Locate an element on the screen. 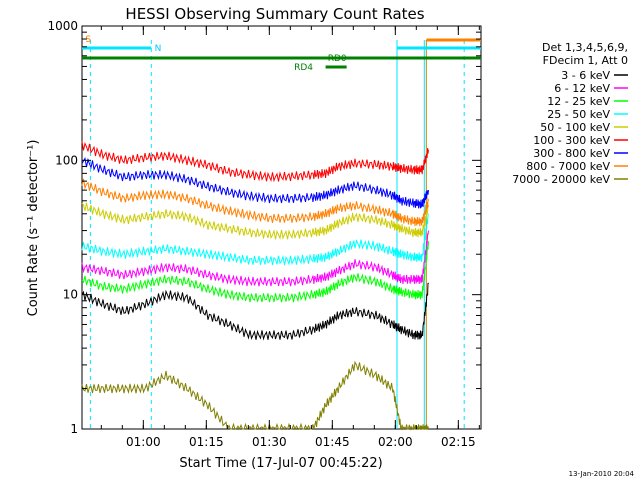  y-axis-label: Count Rate (s⁻¹ detector⁻¹) is located at coordinates (33, 228).